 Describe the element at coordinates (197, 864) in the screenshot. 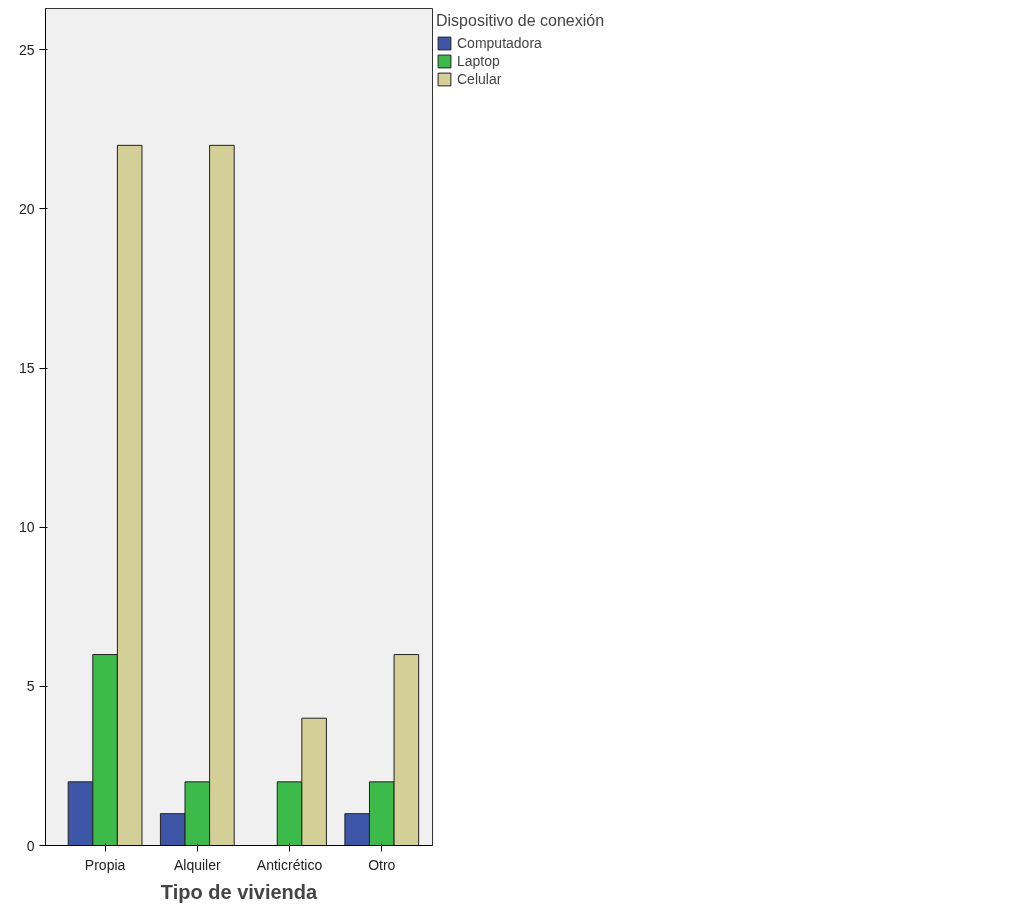

I see `x-tick-label: Alquiler` at that location.